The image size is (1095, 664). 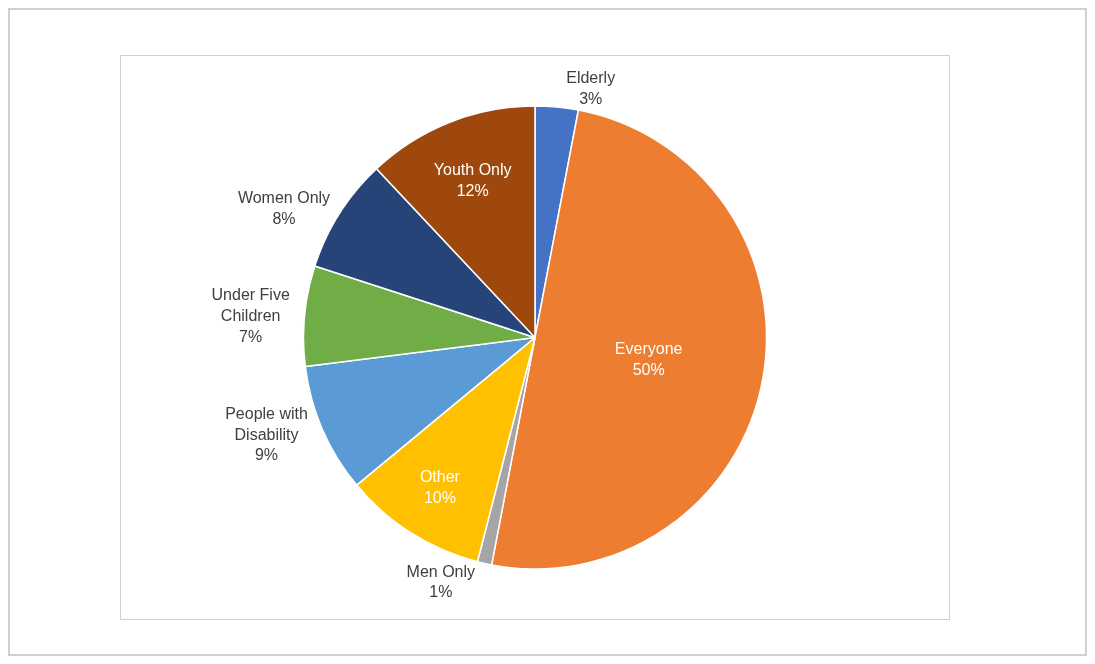 What do you see at coordinates (266, 455) in the screenshot?
I see `data-label: 9%` at bounding box center [266, 455].